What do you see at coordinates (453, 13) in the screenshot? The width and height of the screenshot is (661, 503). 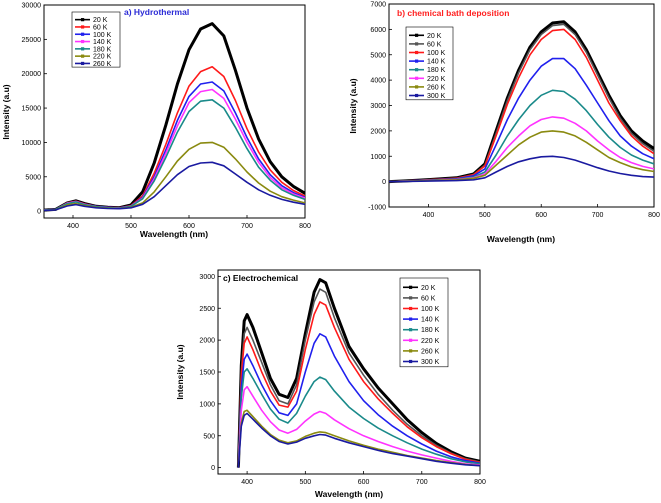 I see `chart-title: b) chemical bath deposition` at bounding box center [453, 13].